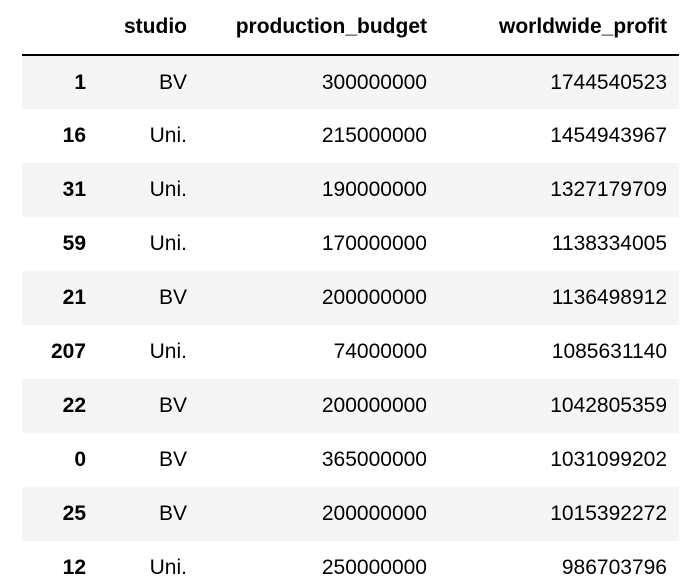 This screenshot has width=696, height=588. Describe the element at coordinates (80, 82) in the screenshot. I see `row-index: 1` at that location.